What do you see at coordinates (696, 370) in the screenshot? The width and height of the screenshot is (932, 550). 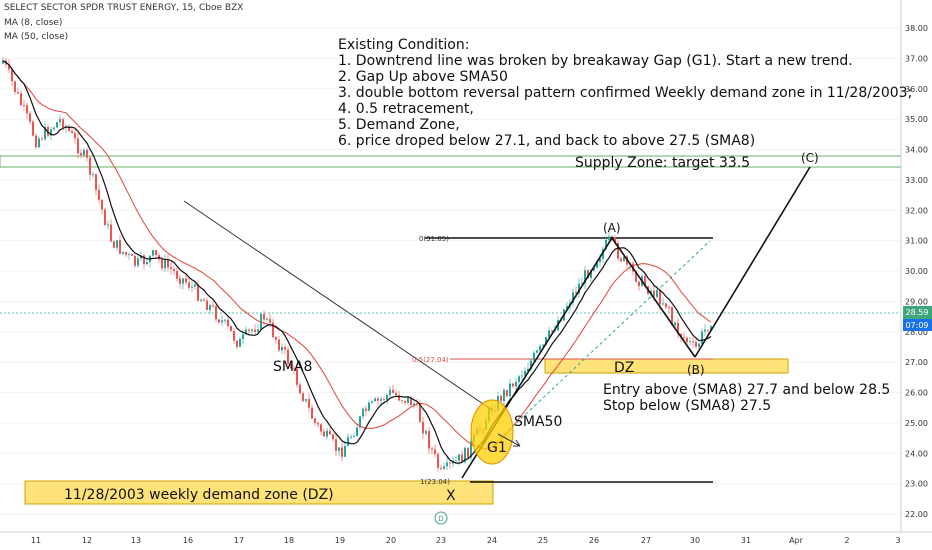 I see `wave-label-b: (B)` at bounding box center [696, 370].